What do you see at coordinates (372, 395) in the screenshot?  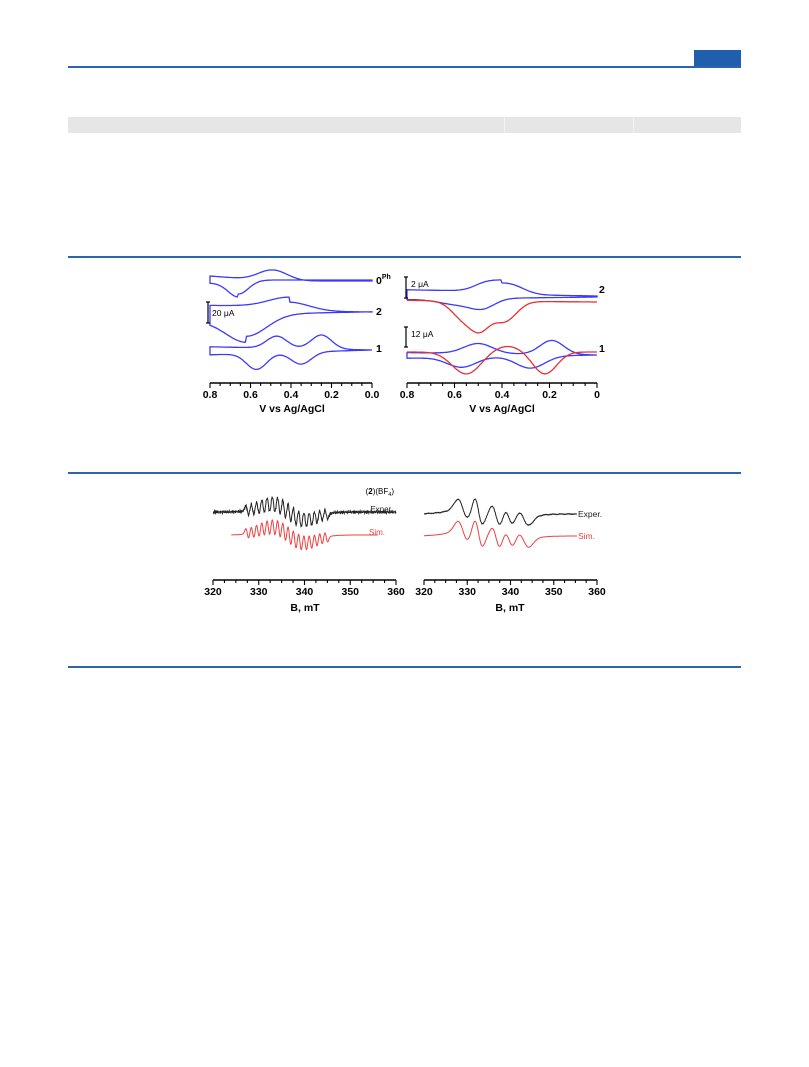 I see `cv-left-x-tick-label: 0.0` at bounding box center [372, 395].